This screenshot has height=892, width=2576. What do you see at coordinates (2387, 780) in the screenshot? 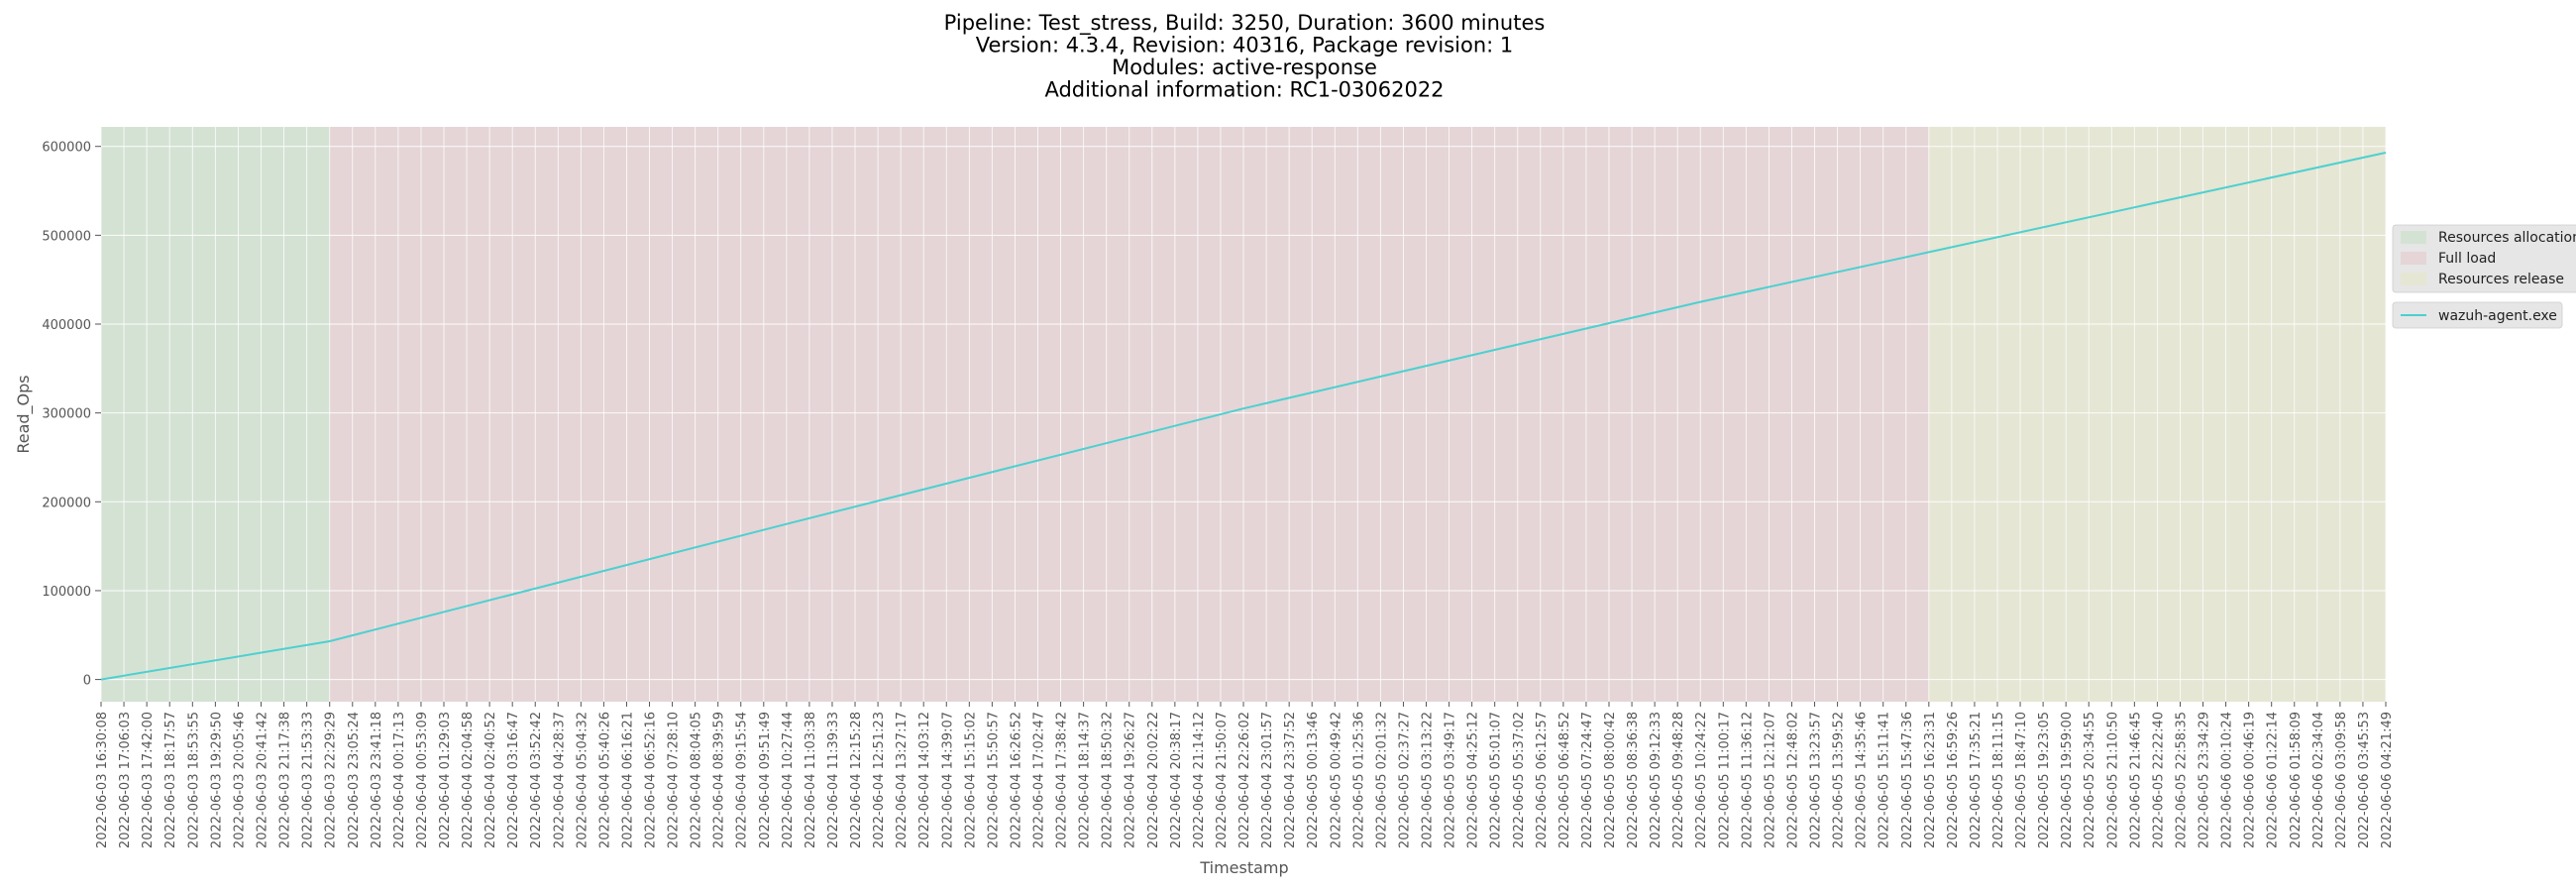
I see `x-tick-label: 2022-06-06 04:21:49` at bounding box center [2387, 780].